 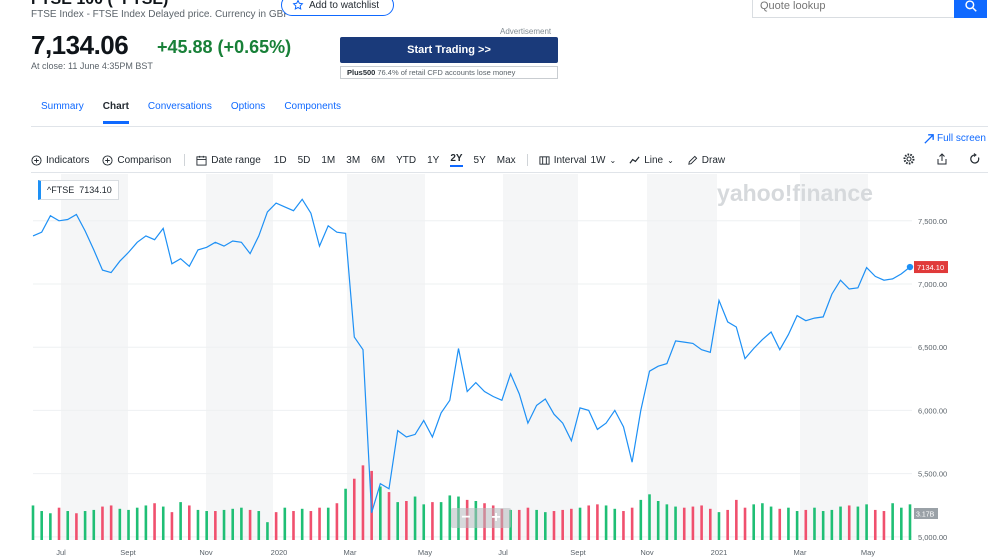 What do you see at coordinates (60, 160) in the screenshot?
I see `indicators-button: Indicators` at bounding box center [60, 160].